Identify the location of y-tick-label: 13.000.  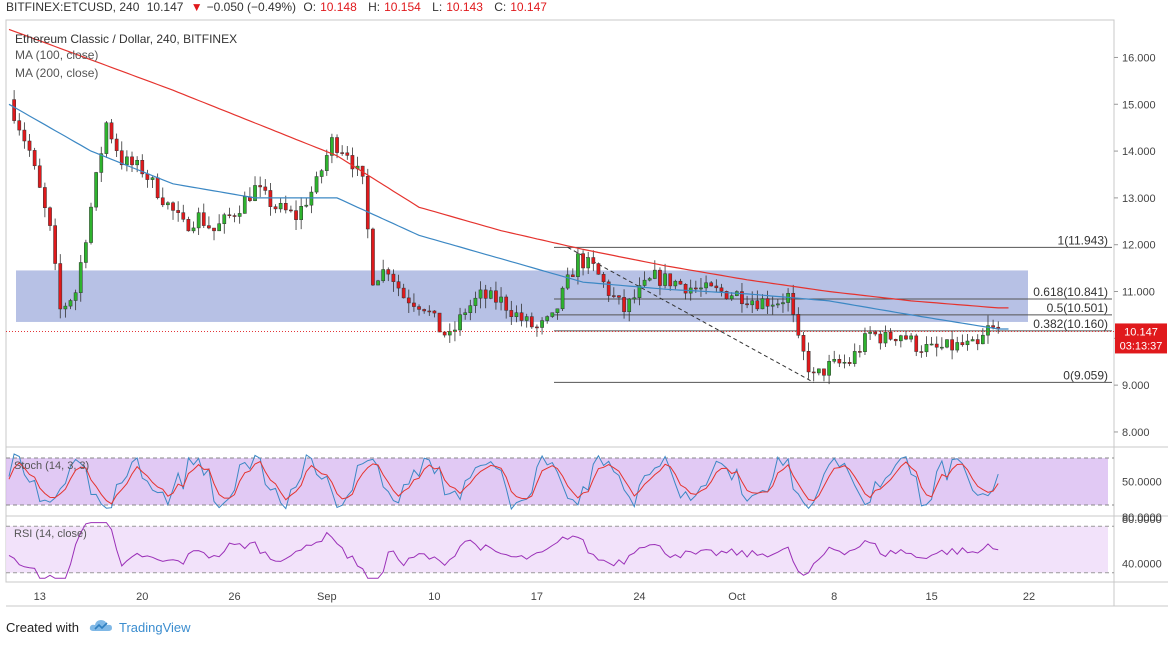
(1139, 199).